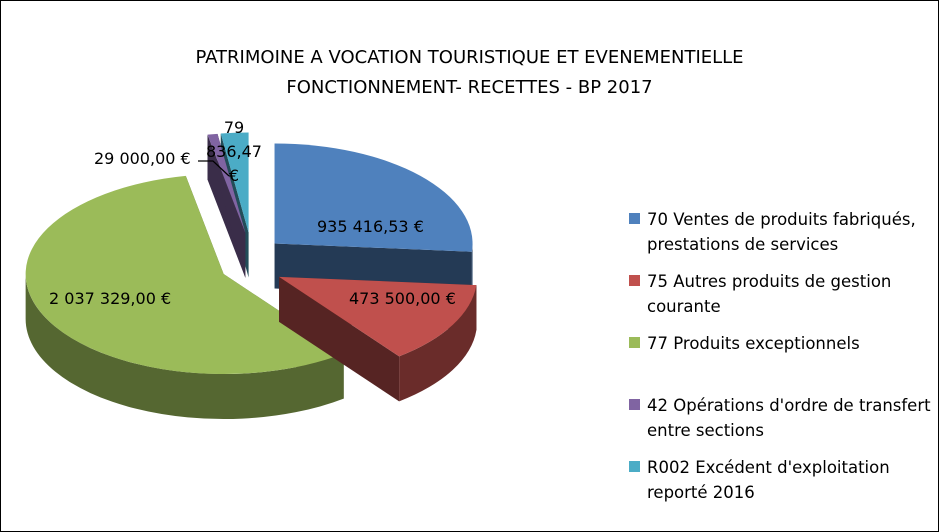 Image resolution: width=939 pixels, height=532 pixels. What do you see at coordinates (469, 87) in the screenshot?
I see `chart-title: FONCTIONNEMENT- RECETTES - BP 2017` at bounding box center [469, 87].